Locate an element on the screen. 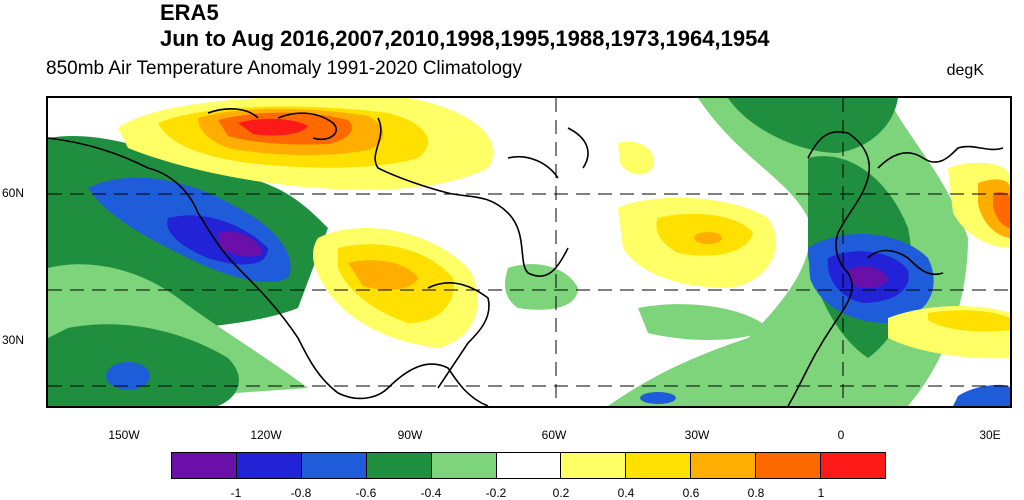 The height and width of the screenshot is (500, 1024). lon-label-150w: 150W is located at coordinates (124, 435).